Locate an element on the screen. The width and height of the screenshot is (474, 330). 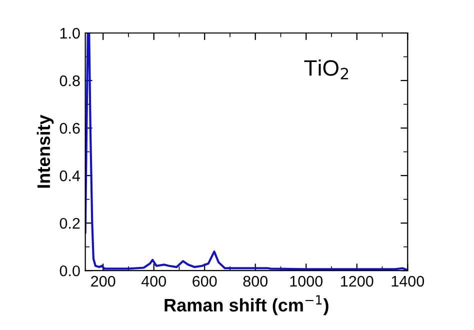
x-tick-label: 1400 is located at coordinates (408, 281).